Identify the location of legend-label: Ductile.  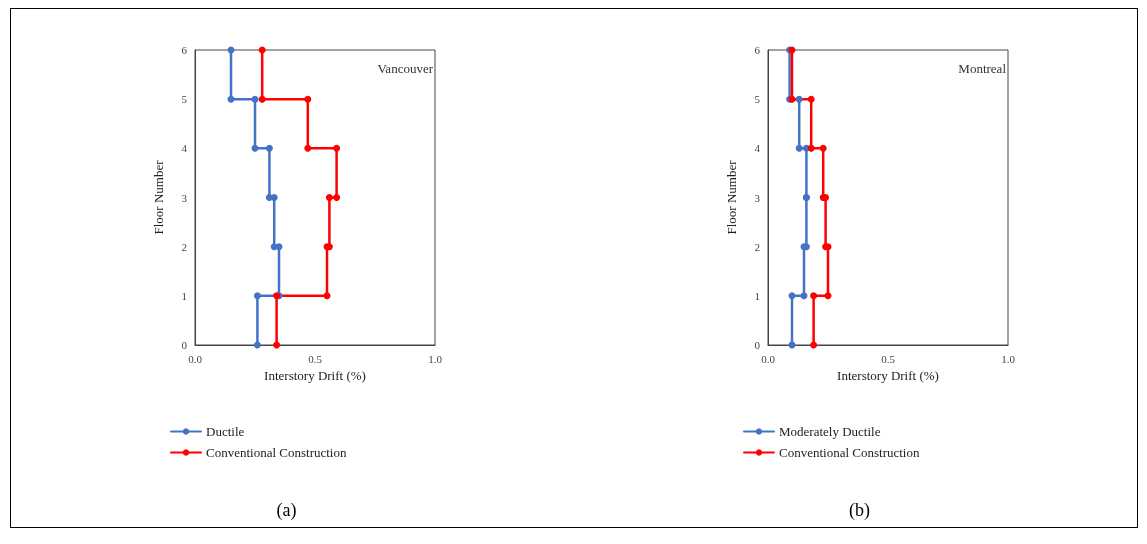
(225, 431).